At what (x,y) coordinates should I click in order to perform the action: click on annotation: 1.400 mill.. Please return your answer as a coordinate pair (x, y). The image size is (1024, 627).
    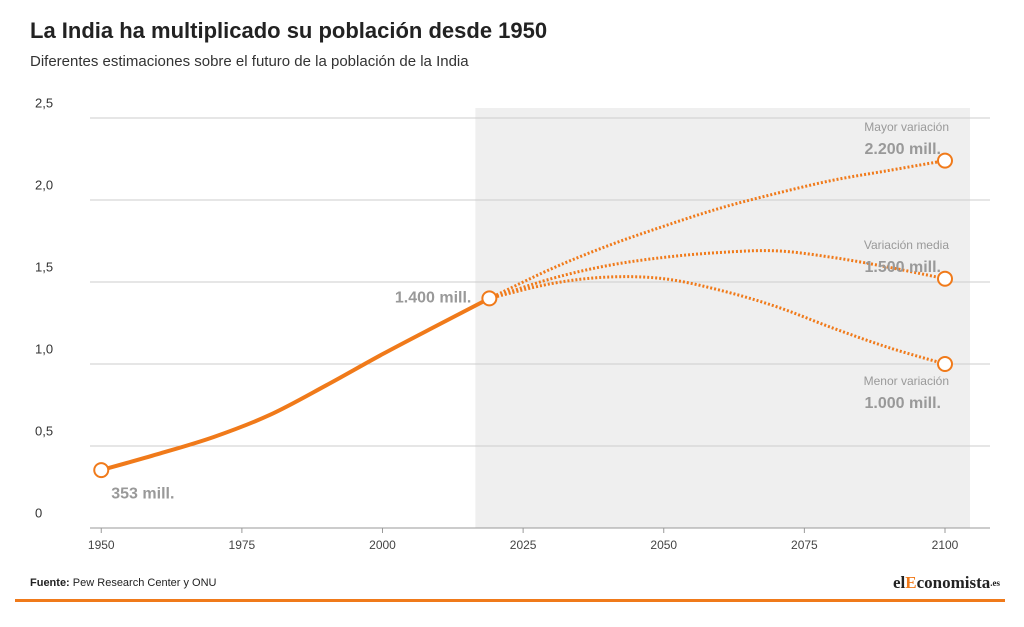
    Looking at the image, I should click on (433, 298).